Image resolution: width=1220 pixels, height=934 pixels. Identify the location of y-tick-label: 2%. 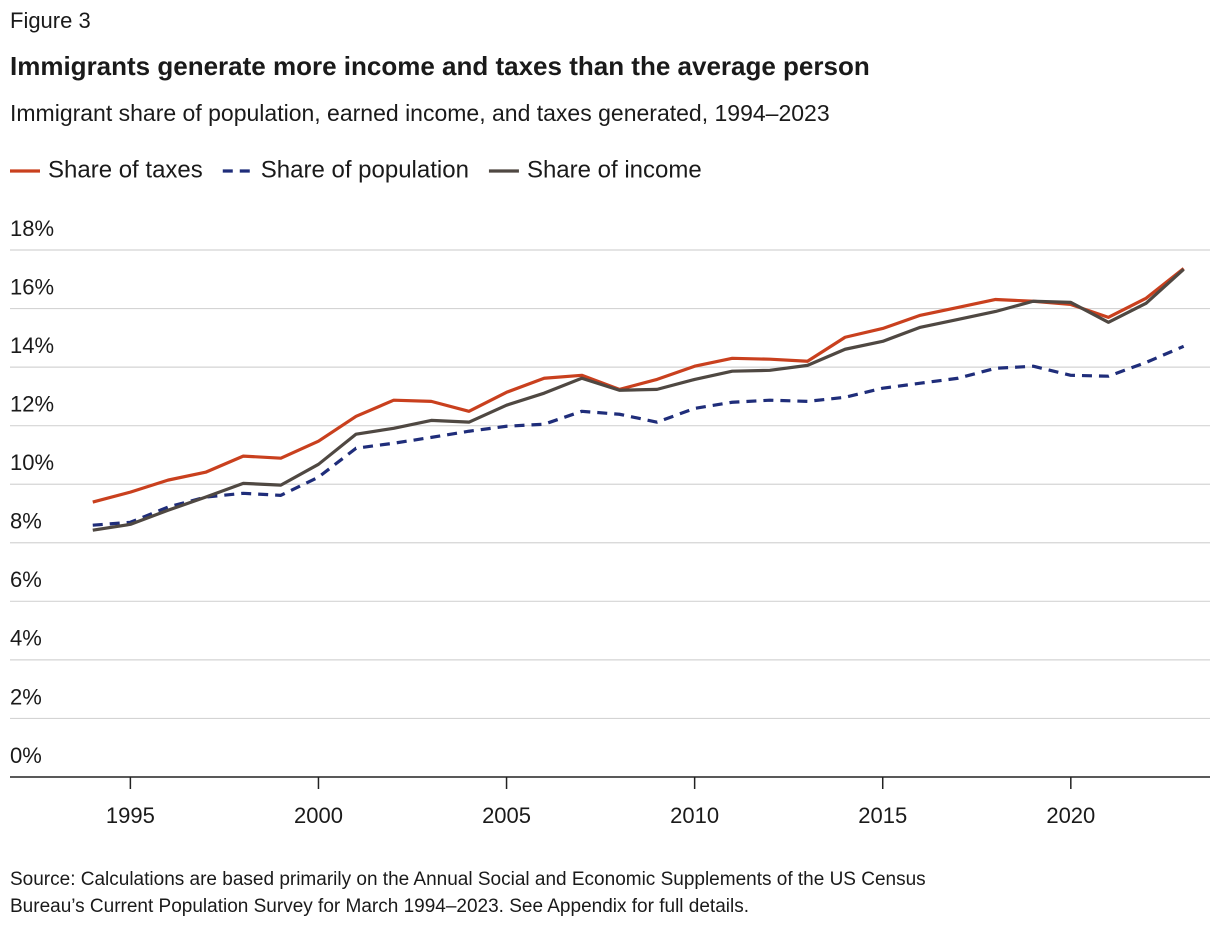
(26, 696).